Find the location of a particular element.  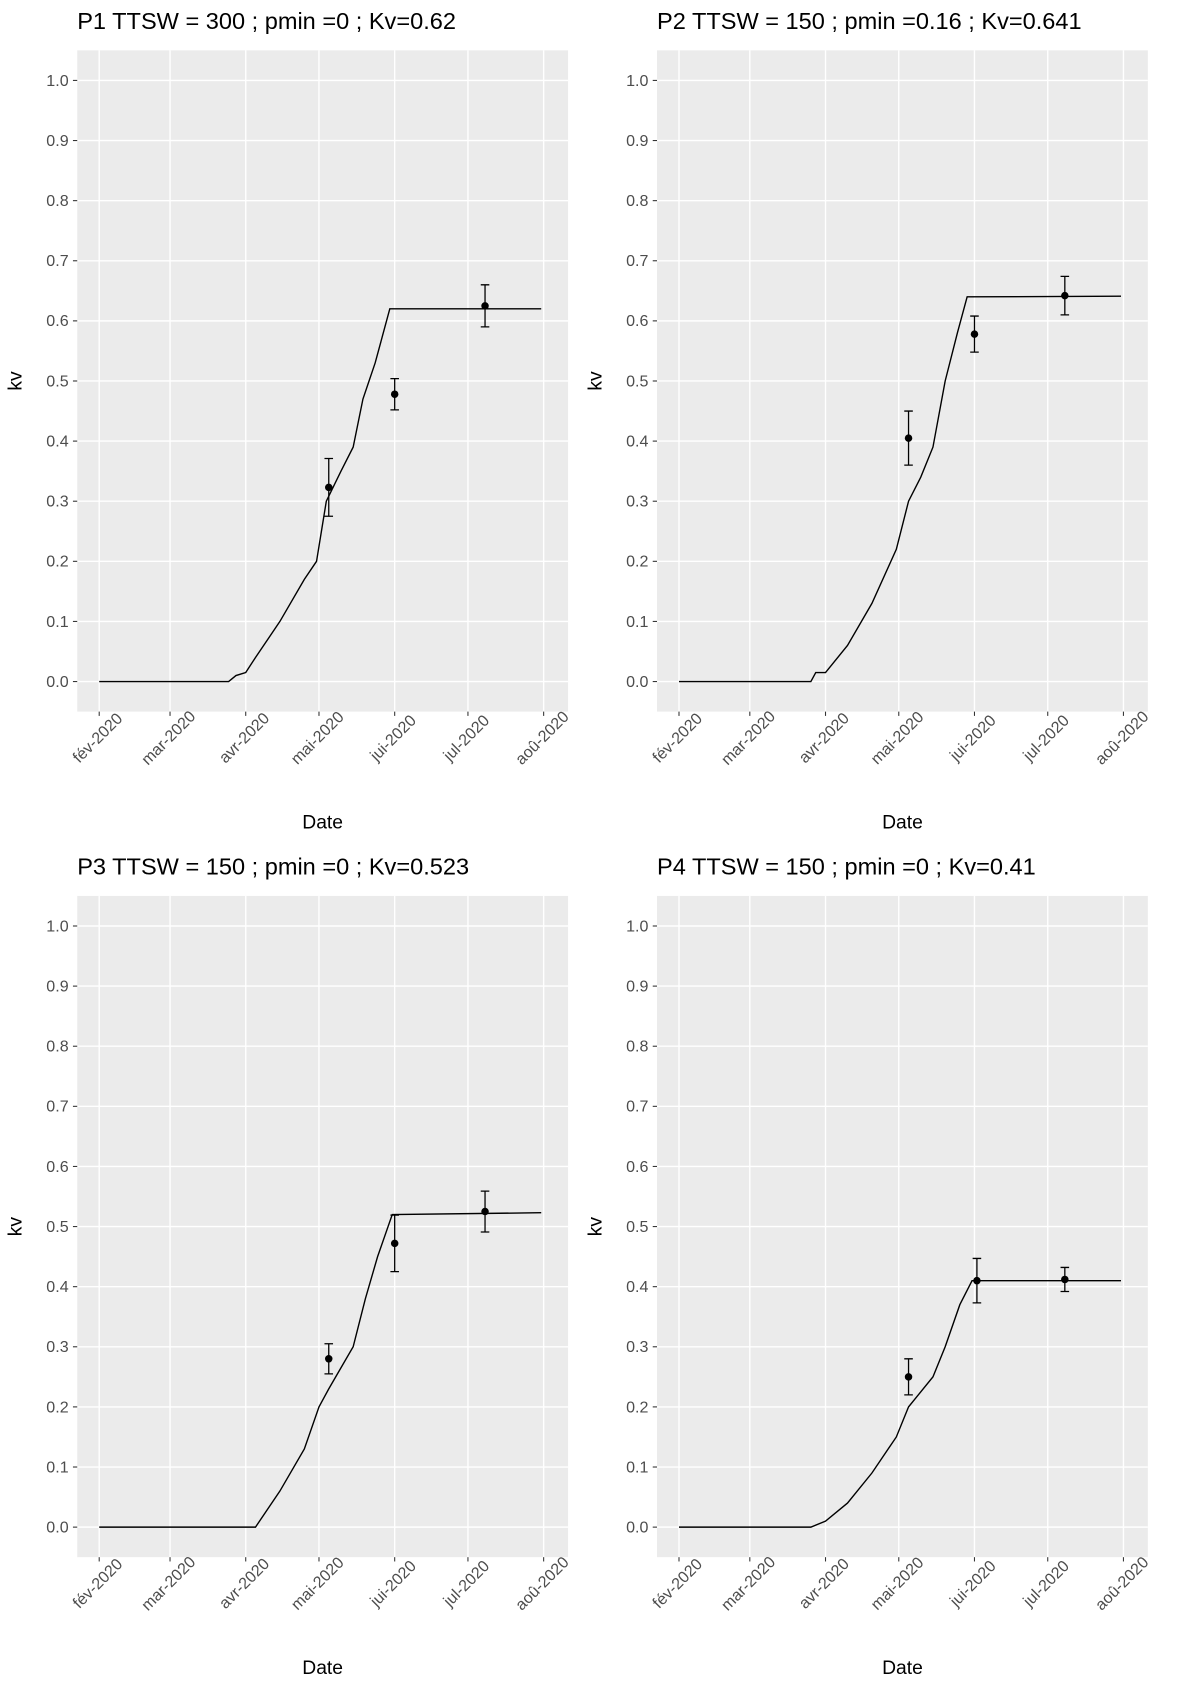

panel-title: P1 TTSW = 300 ; pmin =0 ; Kv=0.62 is located at coordinates (266, 21).